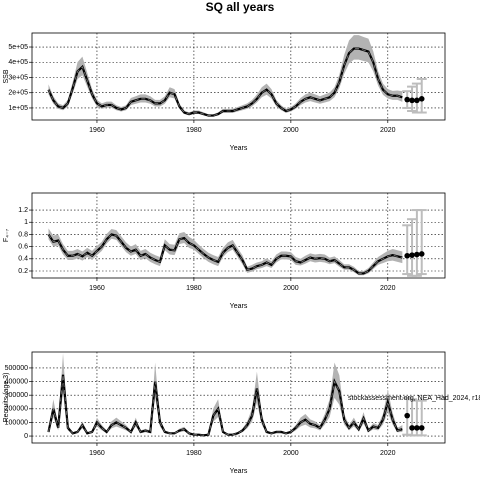 The image size is (480, 480). What do you see at coordinates (16, 395) in the screenshot?
I see `y-tick-label: 300000` at bounding box center [16, 395].